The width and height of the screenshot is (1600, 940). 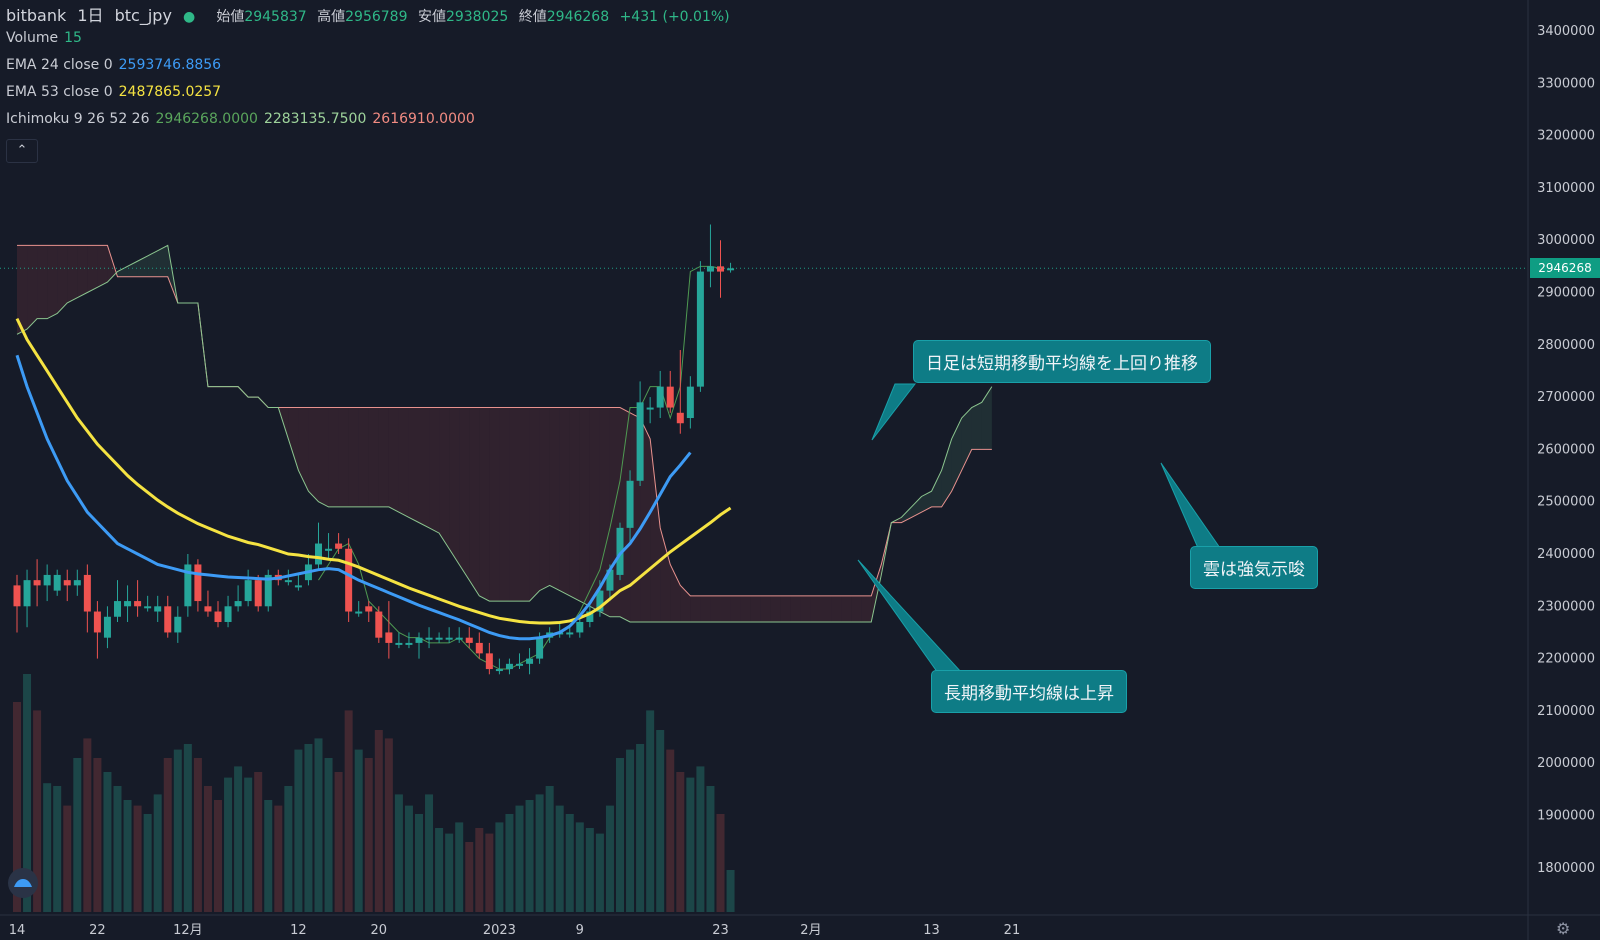 I want to click on ema53-label: EMA 53 close 0, so click(x=59, y=92).